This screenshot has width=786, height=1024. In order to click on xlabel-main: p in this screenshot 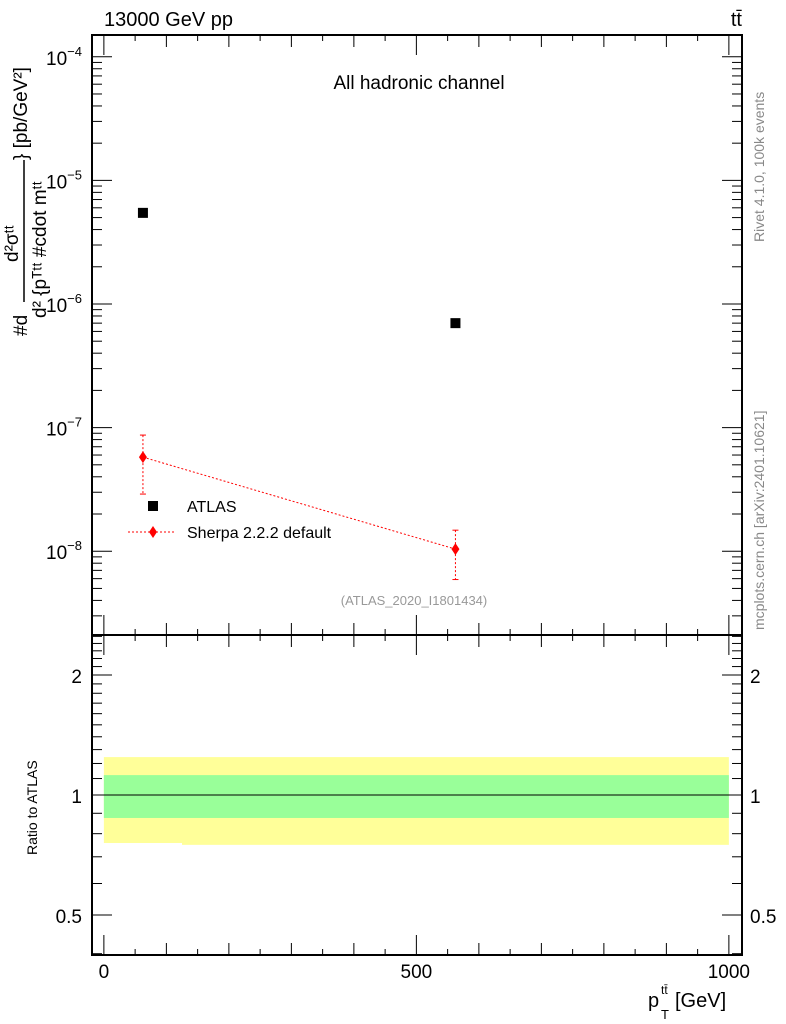, I will do `click(653, 1001)`.